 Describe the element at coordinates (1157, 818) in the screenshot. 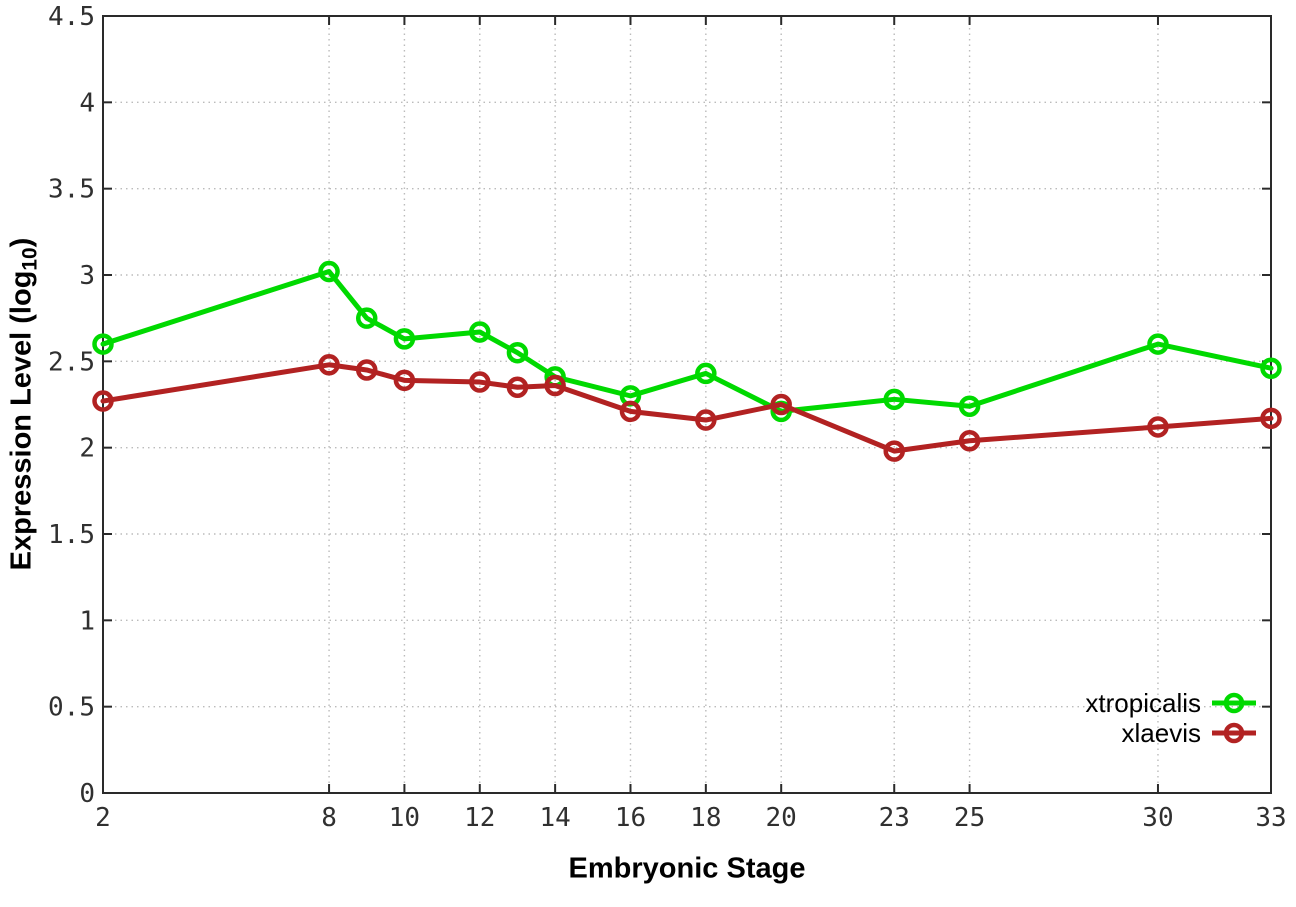

I see `x-tick-label: 30` at that location.